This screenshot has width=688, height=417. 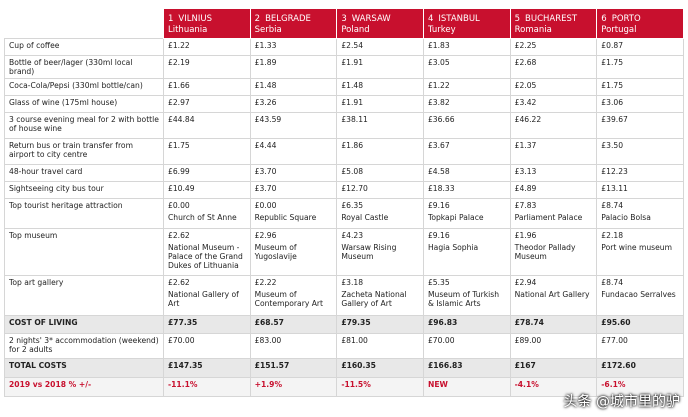 What do you see at coordinates (293, 151) in the screenshot?
I see `cell: £4.44` at bounding box center [293, 151].